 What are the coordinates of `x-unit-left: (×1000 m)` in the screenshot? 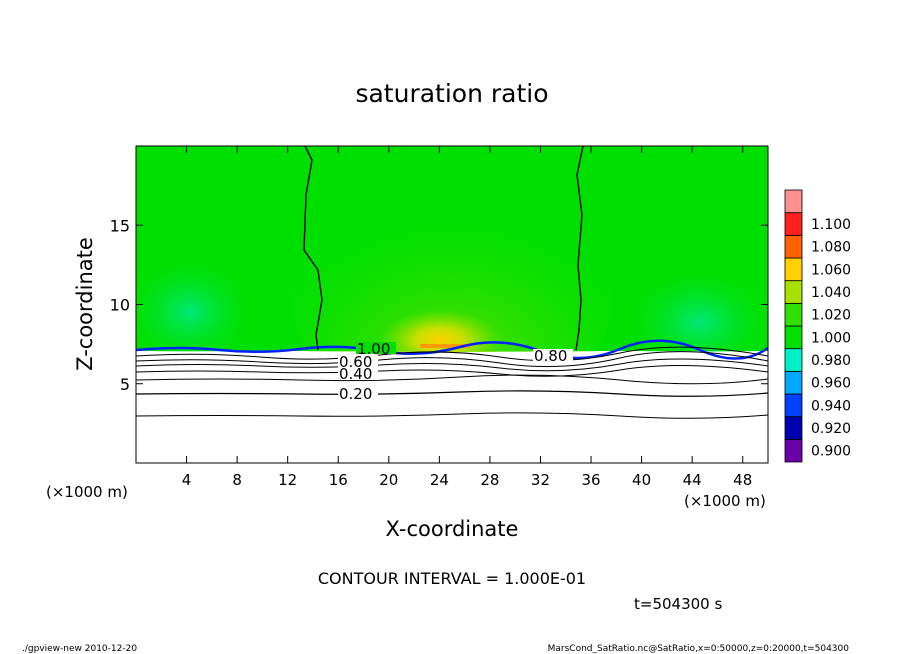 It's located at (87, 492).